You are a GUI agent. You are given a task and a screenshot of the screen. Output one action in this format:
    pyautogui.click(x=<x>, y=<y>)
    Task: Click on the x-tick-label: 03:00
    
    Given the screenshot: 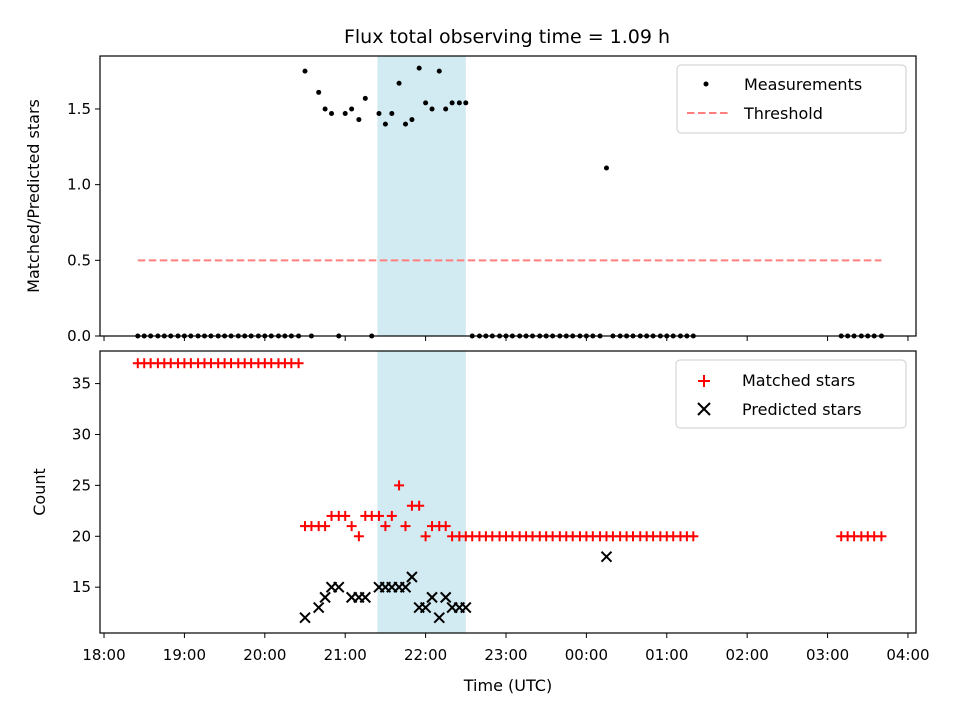 What is the action you would take?
    pyautogui.click(x=827, y=655)
    